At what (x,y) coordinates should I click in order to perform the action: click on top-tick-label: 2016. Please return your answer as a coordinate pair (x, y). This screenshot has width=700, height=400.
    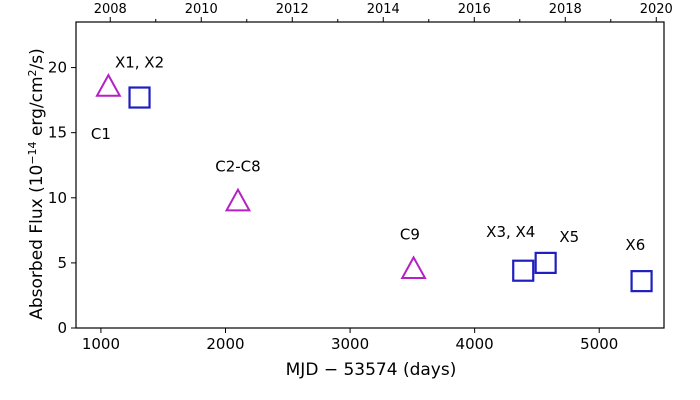
    Looking at the image, I should click on (474, 9).